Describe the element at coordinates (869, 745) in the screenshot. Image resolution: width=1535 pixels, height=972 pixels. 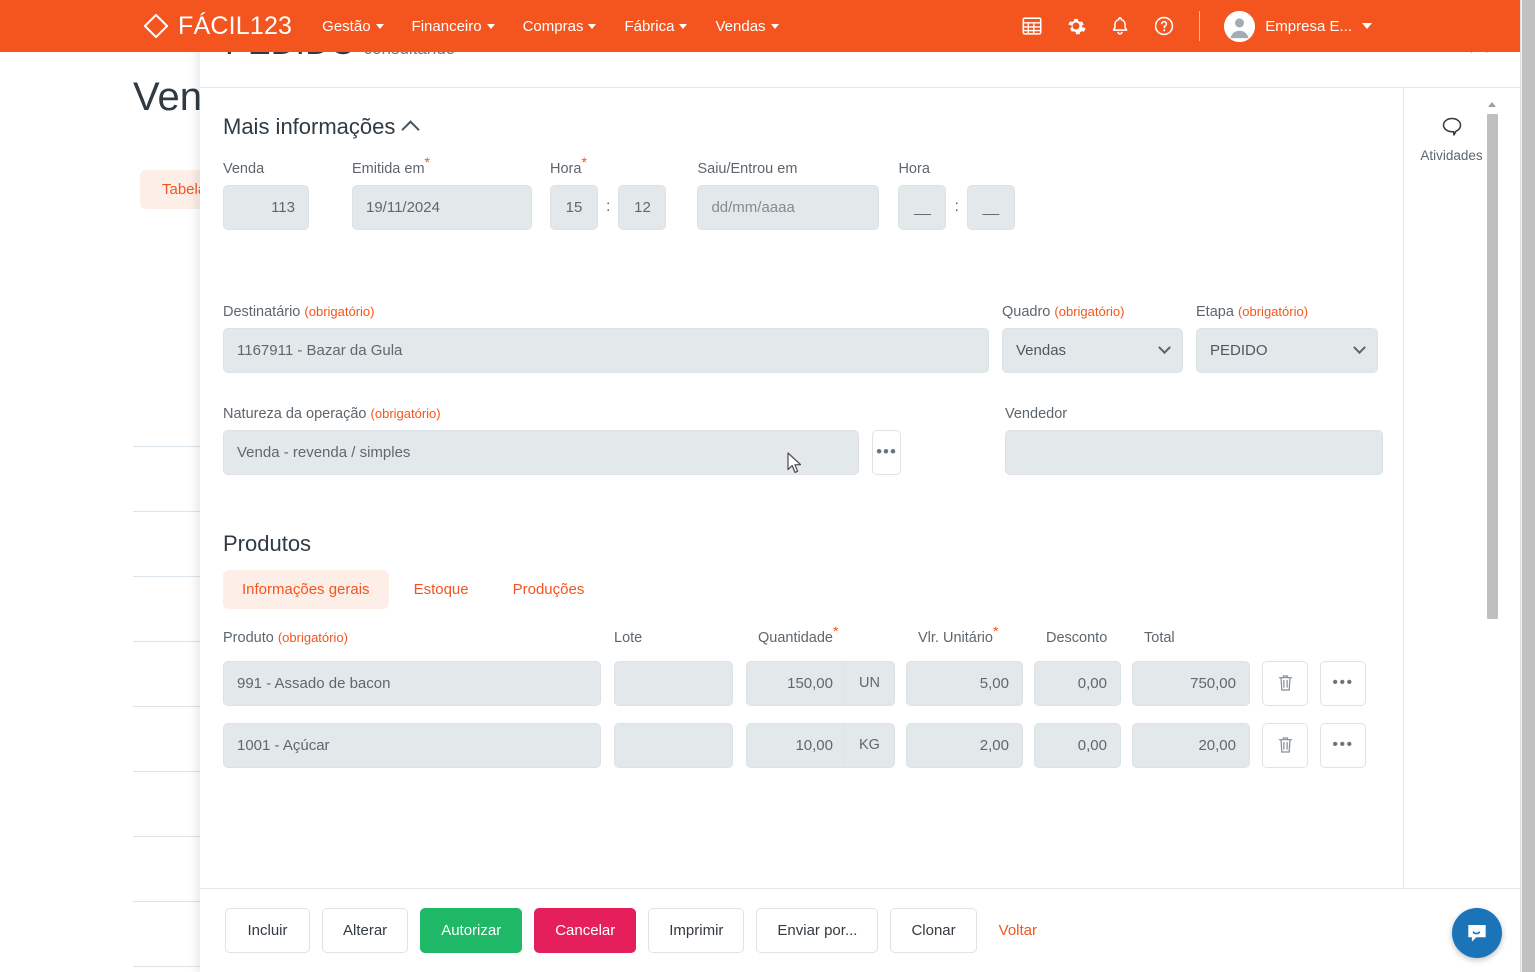
I see `unidade-value: KG` at that location.